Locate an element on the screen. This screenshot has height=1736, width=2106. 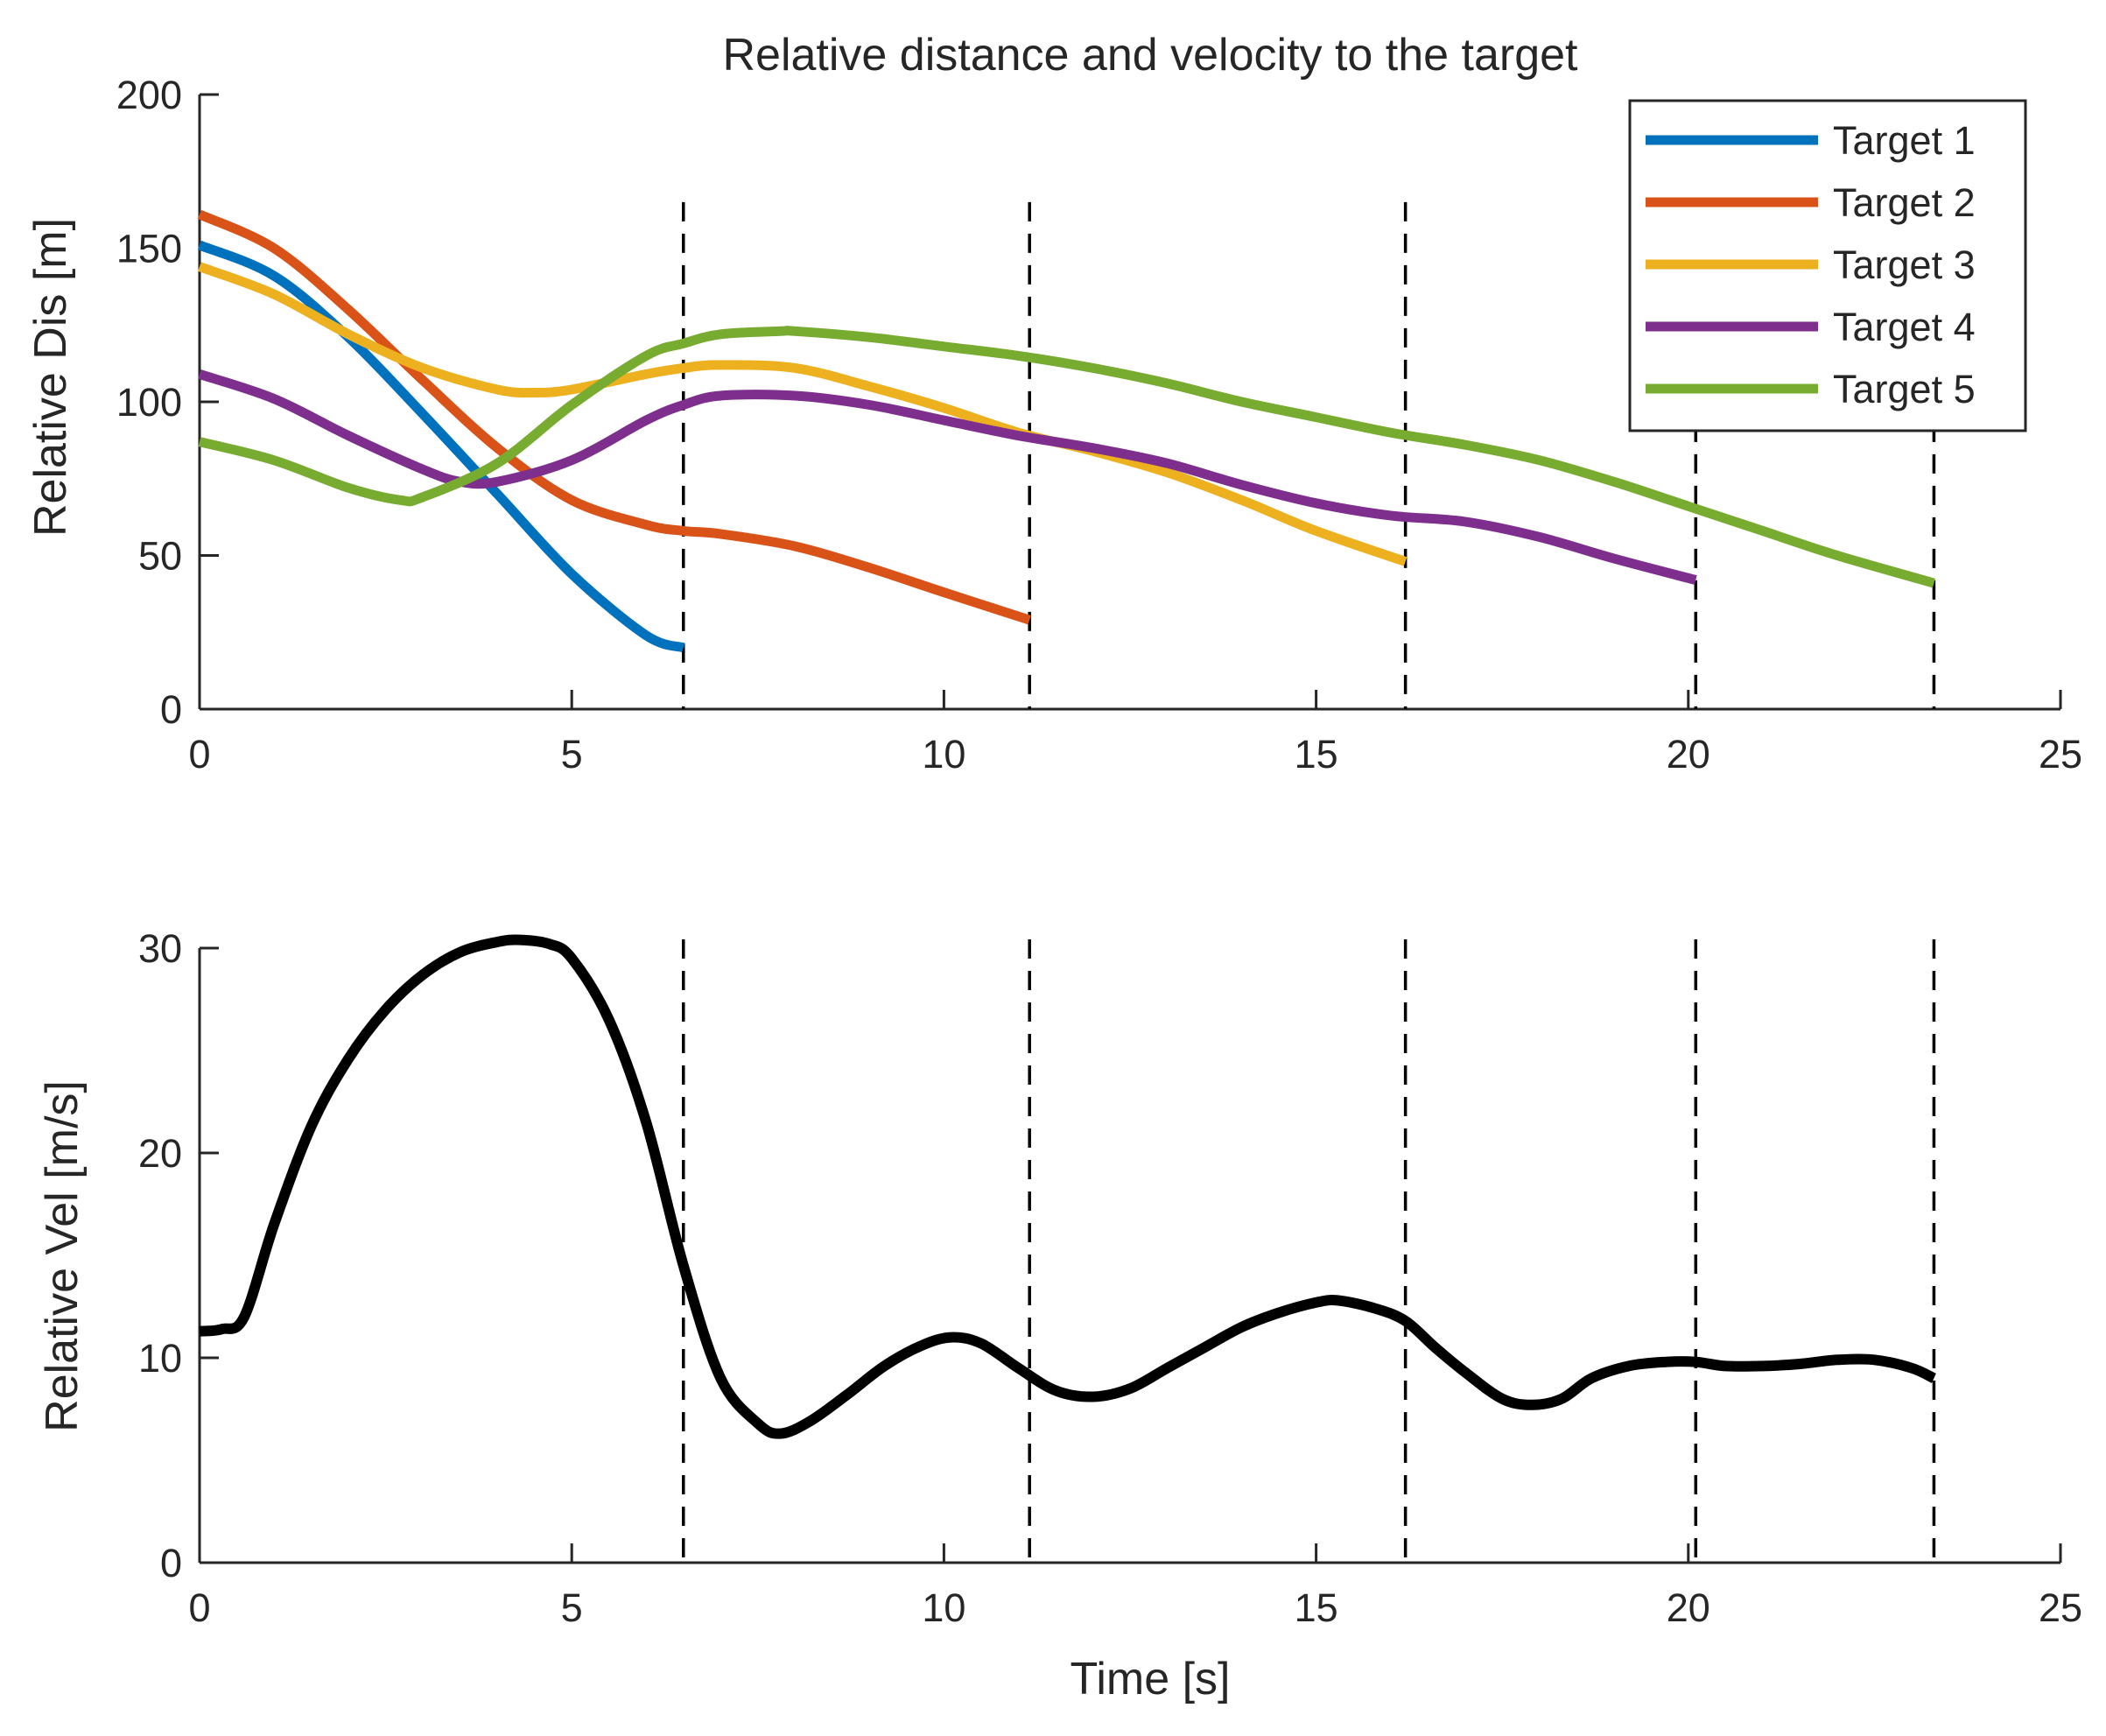
y-tick-label: 150 is located at coordinates (149, 249).